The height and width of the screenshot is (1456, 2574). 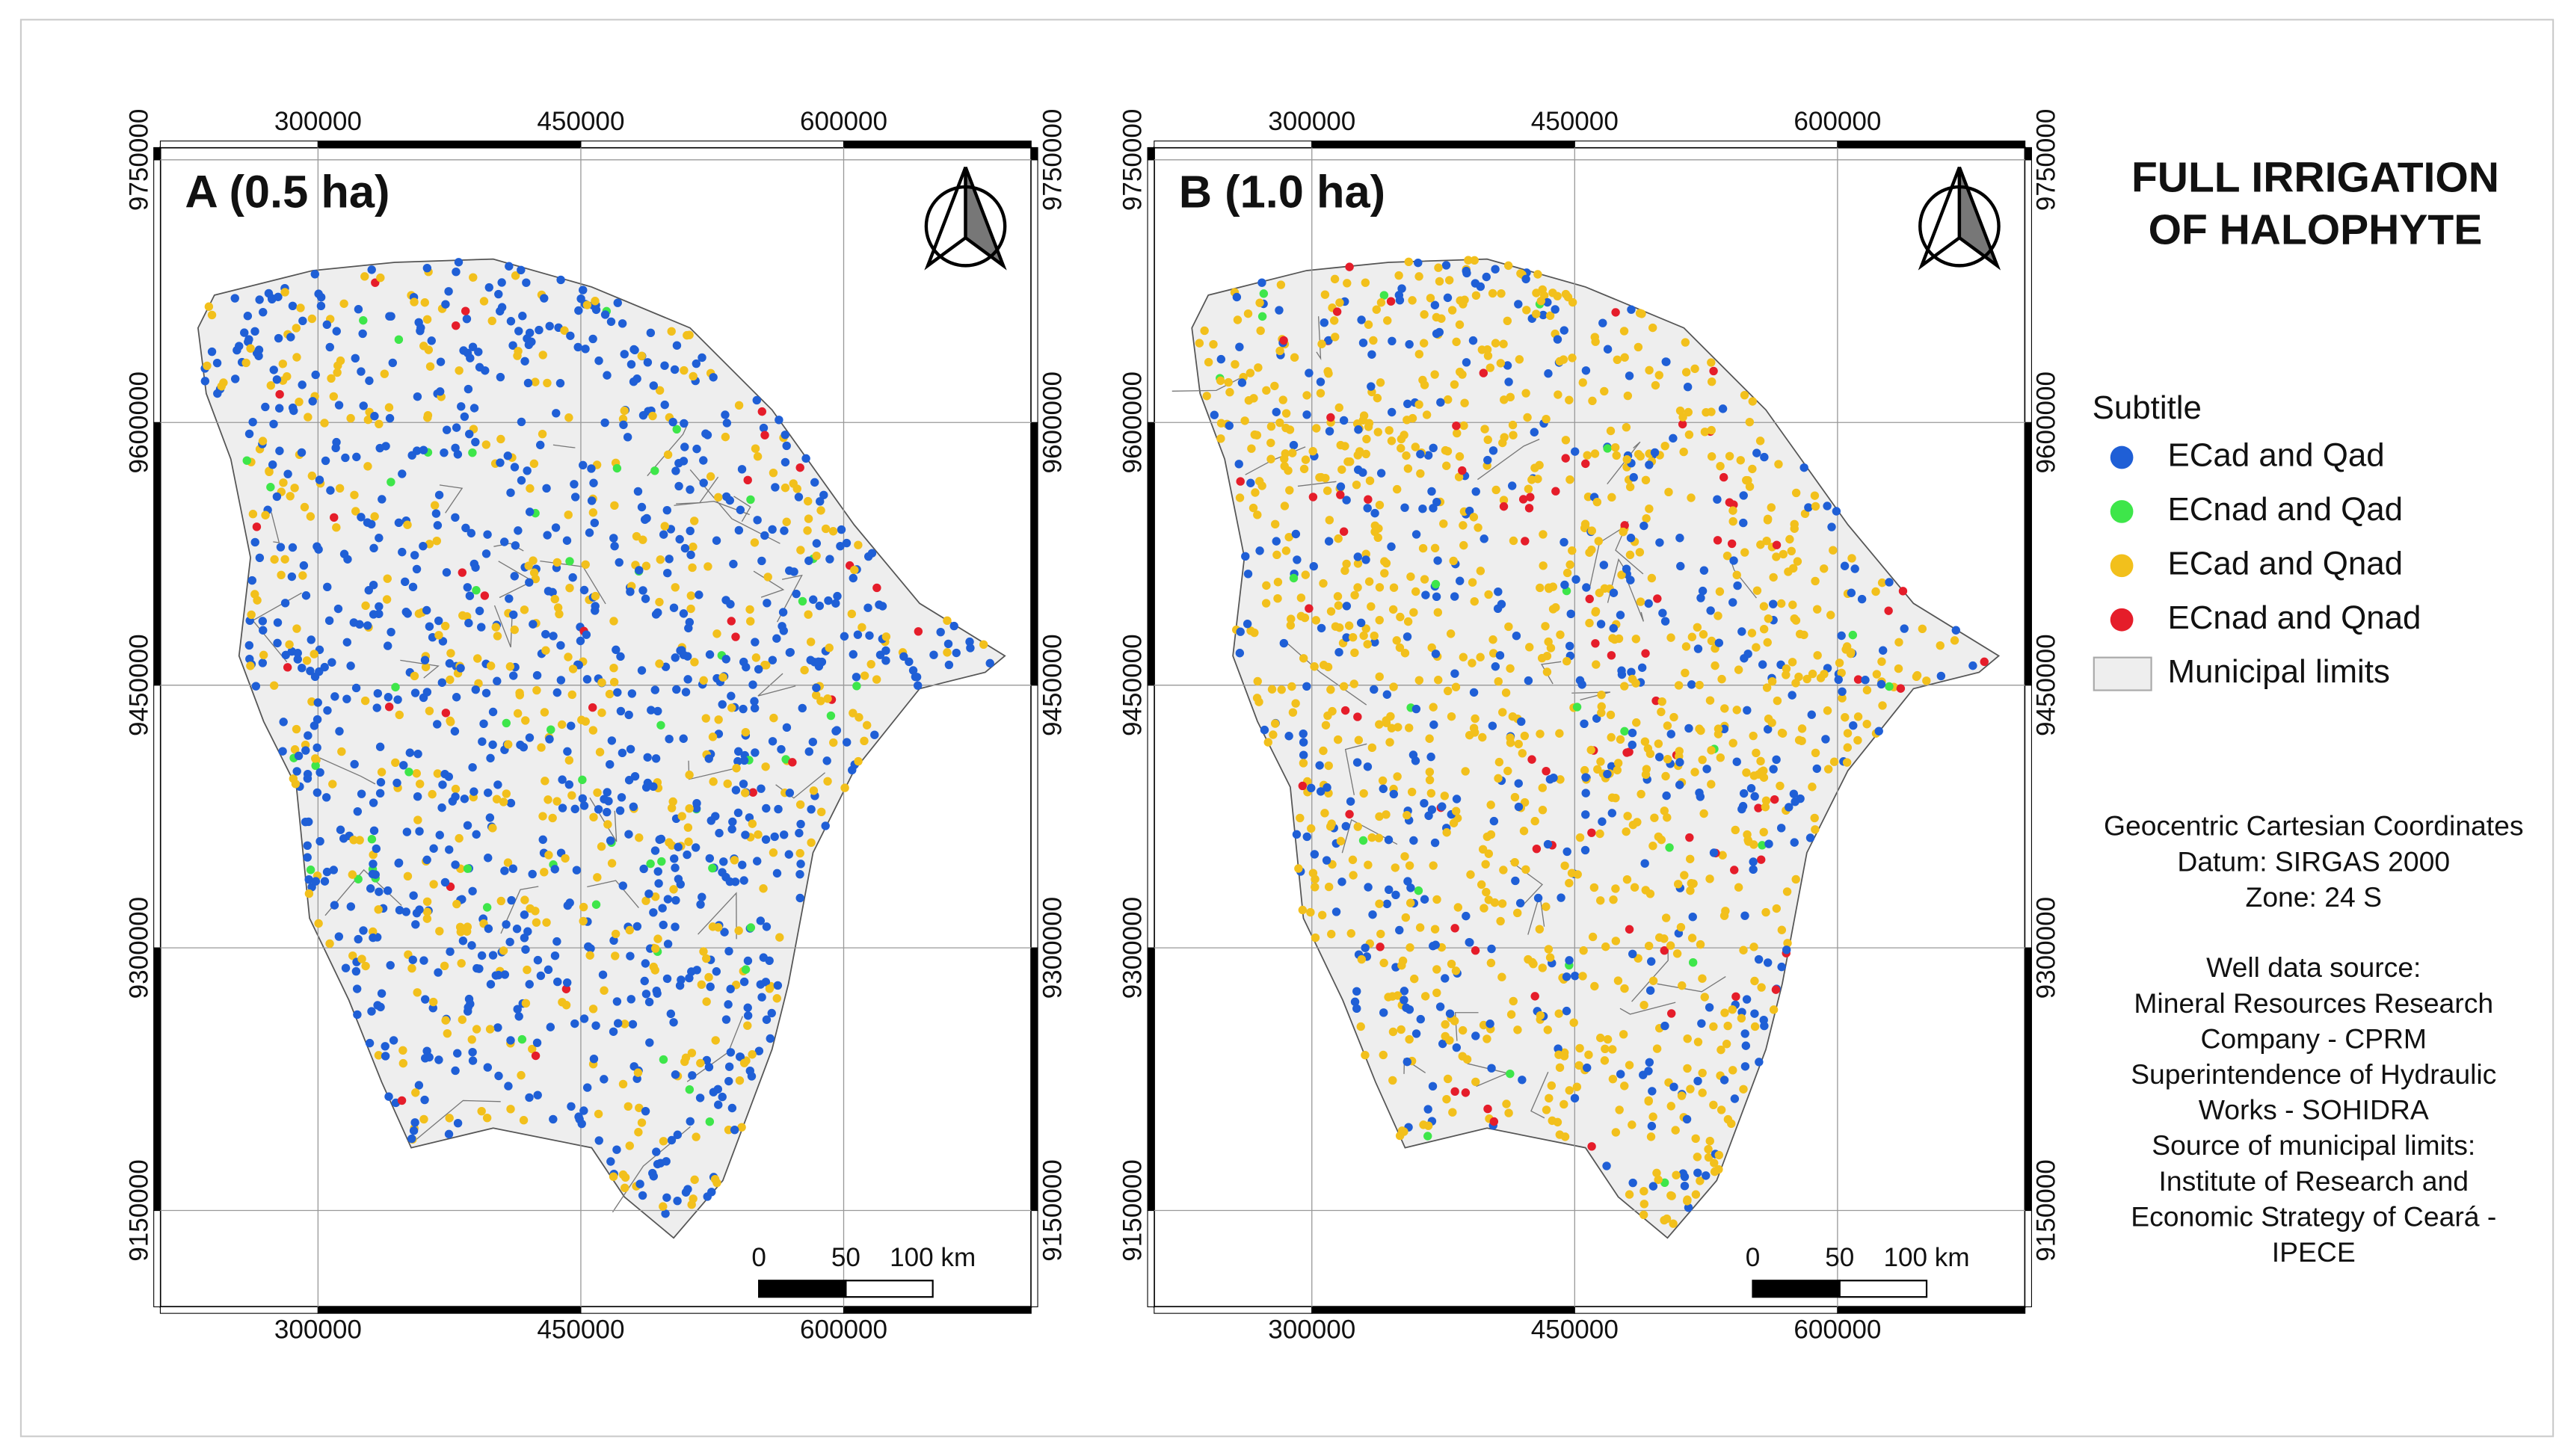 I want to click on note: Datum: SIRGAS 2000, so click(x=2313, y=861).